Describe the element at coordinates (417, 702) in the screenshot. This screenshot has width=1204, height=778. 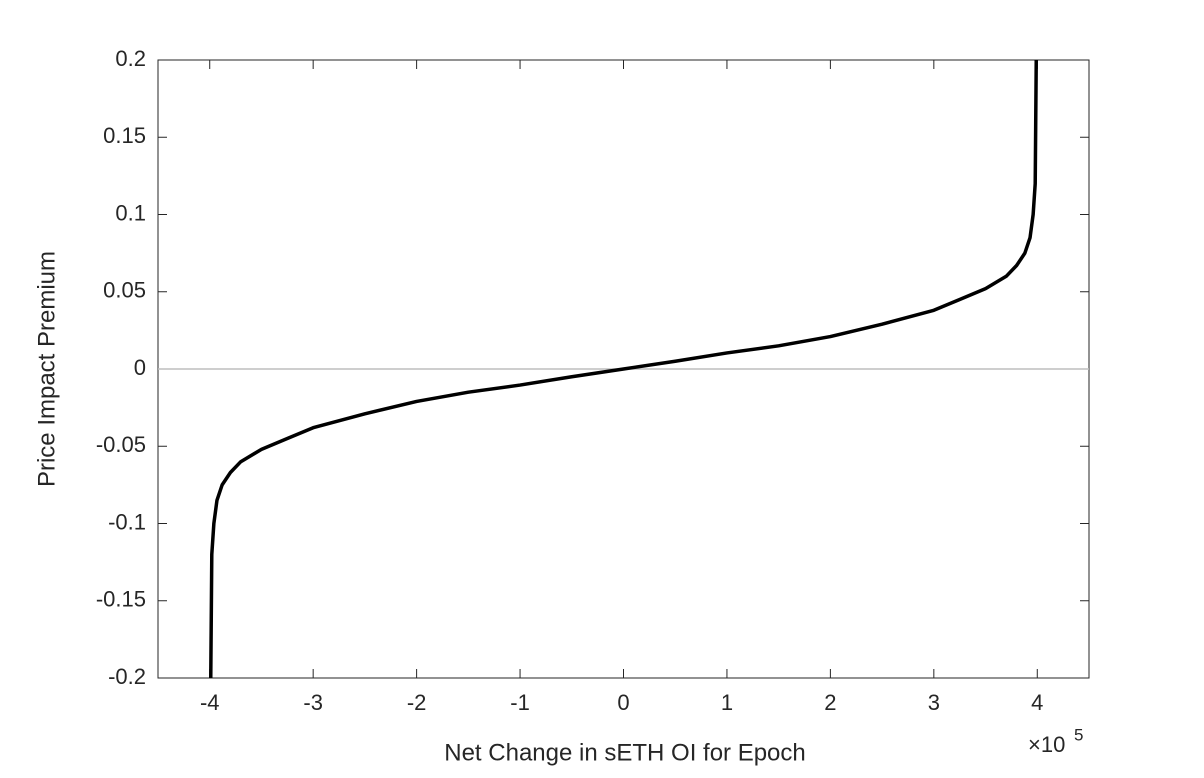
I see `x-tick-label: -2` at that location.